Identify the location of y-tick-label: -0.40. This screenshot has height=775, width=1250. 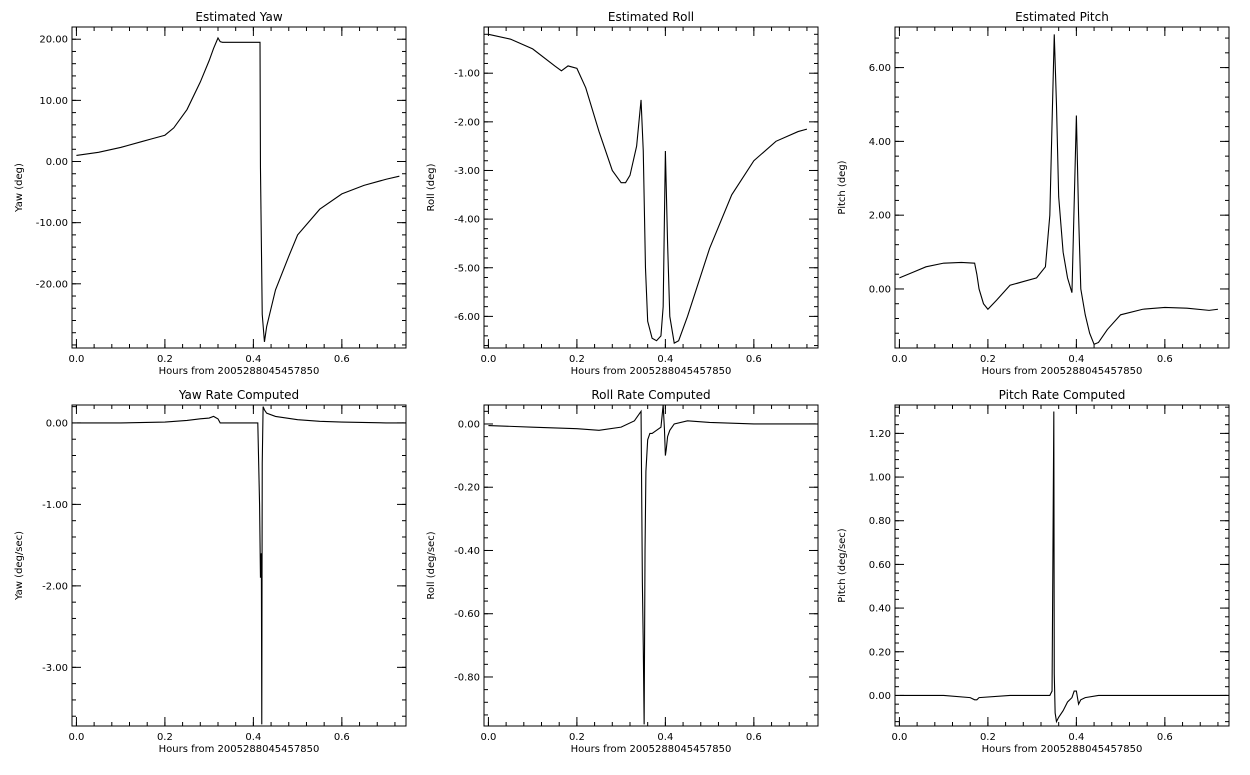
(467, 551).